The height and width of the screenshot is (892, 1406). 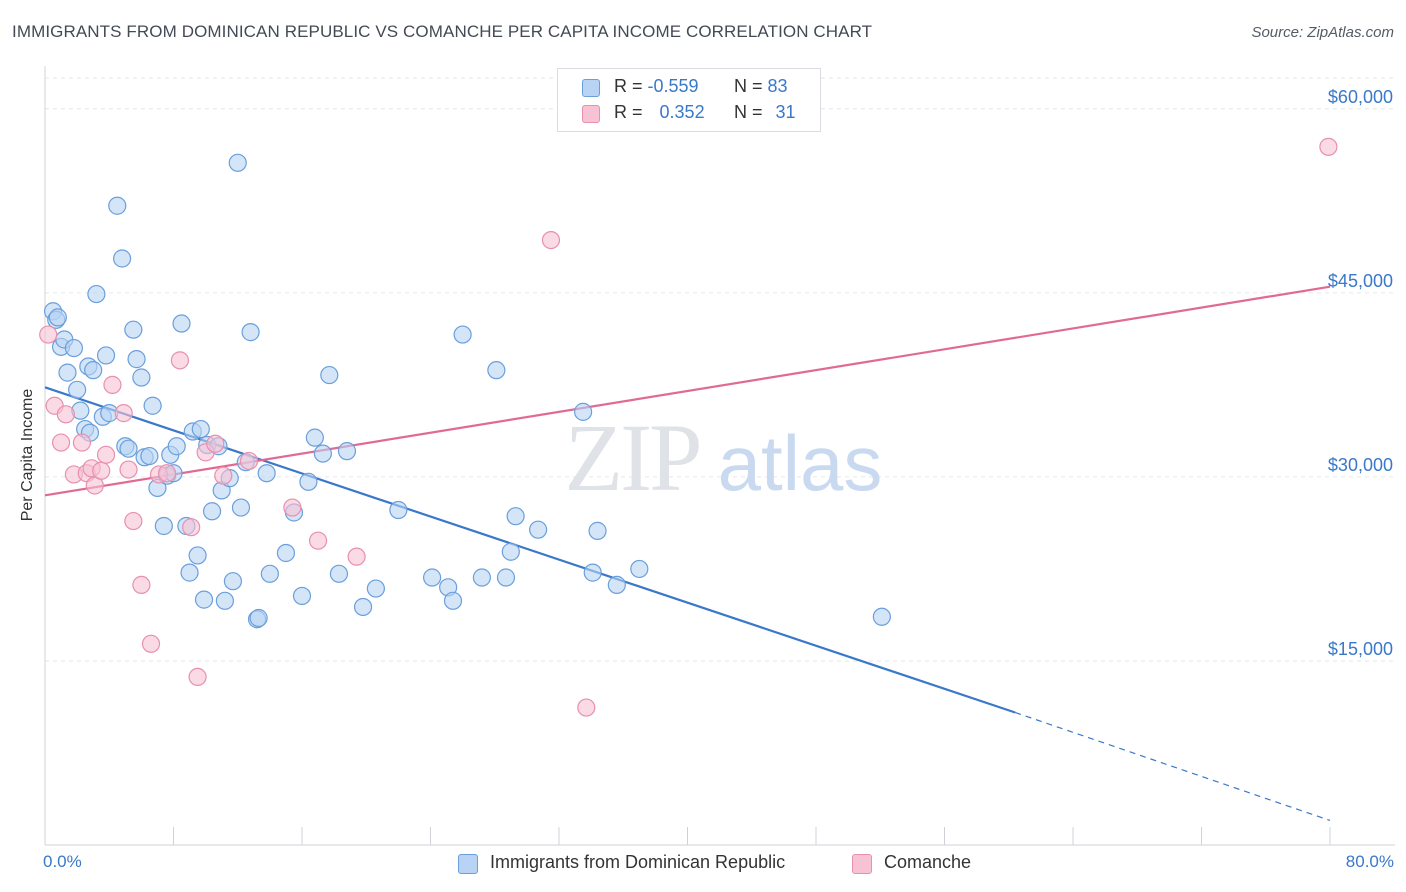 I want to click on y-tick-label: $45,000, so click(x=1360, y=281).